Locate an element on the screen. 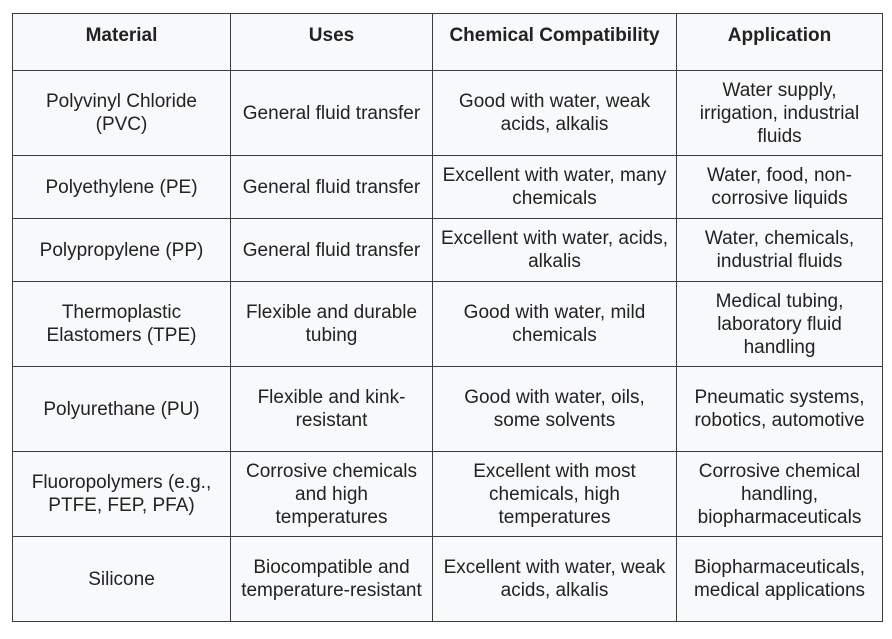 The image size is (892, 639). cell-compatibility: Excellent with water, acids, alkalis is located at coordinates (554, 250).